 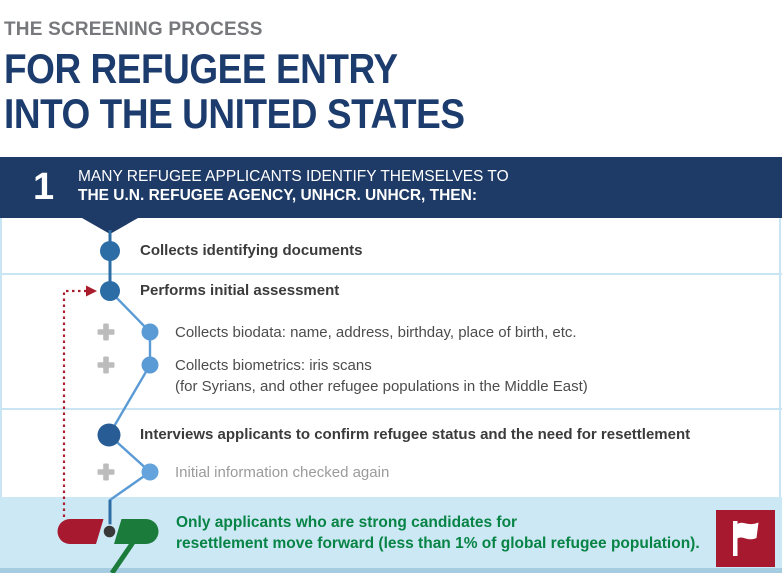 I want to click on step-label-collect-documents: Collects identifying documents, so click(x=251, y=250).